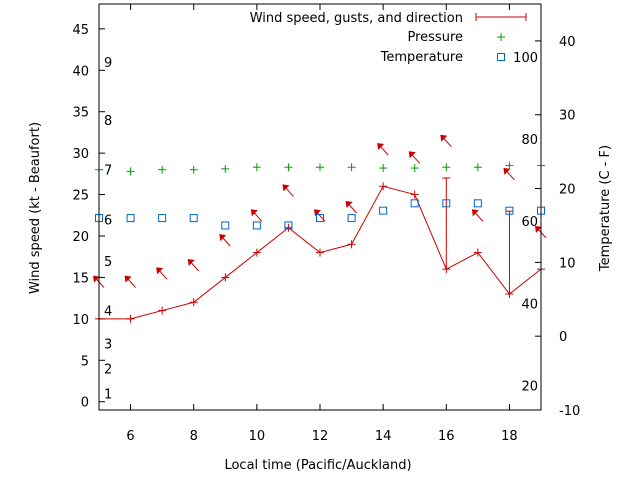 This screenshot has height=480, width=640. I want to click on y2-tick-label: 10, so click(567, 263).